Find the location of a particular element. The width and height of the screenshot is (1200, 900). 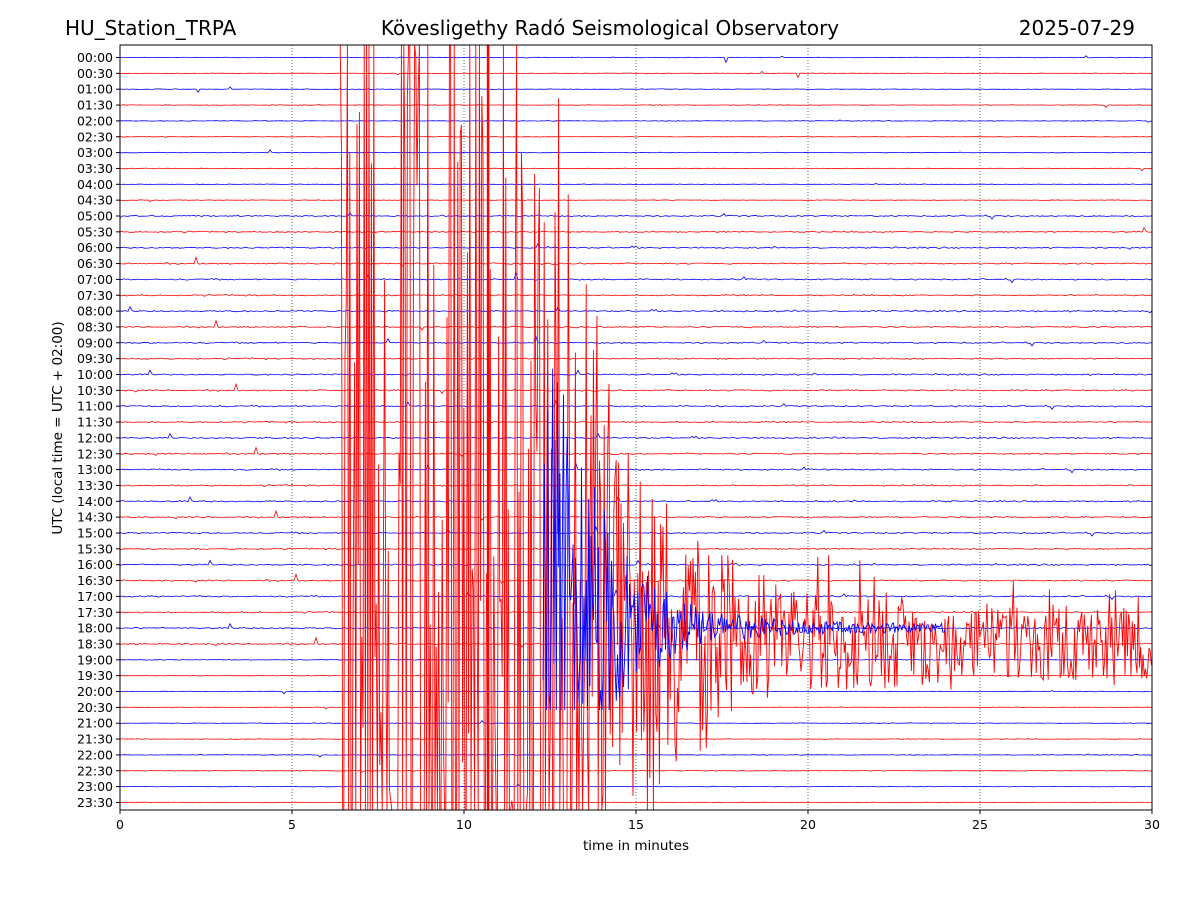

y-tick-label-12: 06:00 is located at coordinates (95, 247).